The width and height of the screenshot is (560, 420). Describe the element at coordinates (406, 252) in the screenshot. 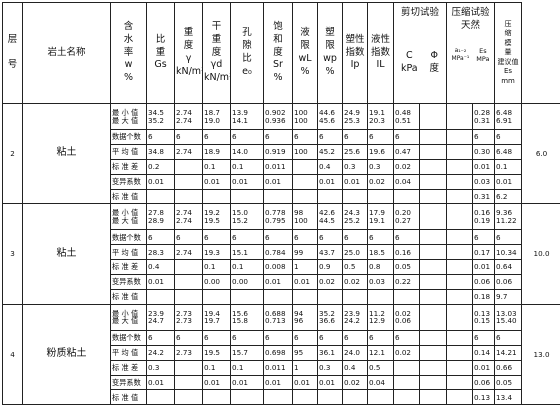

I see `cell-value: 0.16` at that location.